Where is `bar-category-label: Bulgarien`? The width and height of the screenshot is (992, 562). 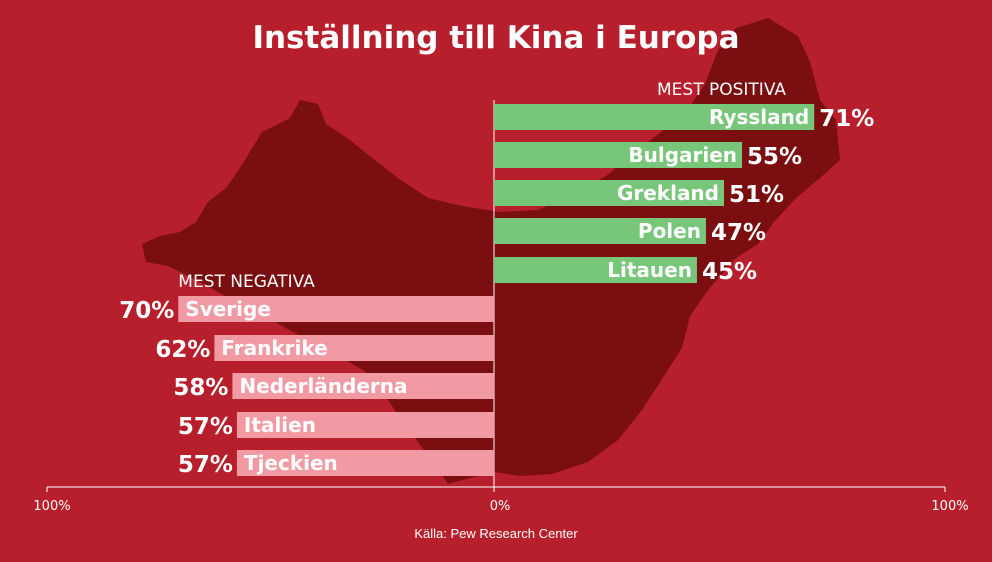
bar-category-label: Bulgarien is located at coordinates (682, 155).